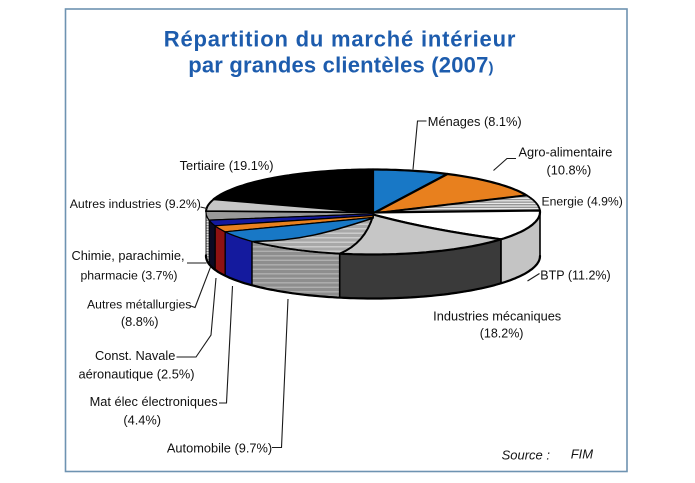 The image size is (695, 483). I want to click on svg-text: (8.8%), so click(140, 321).